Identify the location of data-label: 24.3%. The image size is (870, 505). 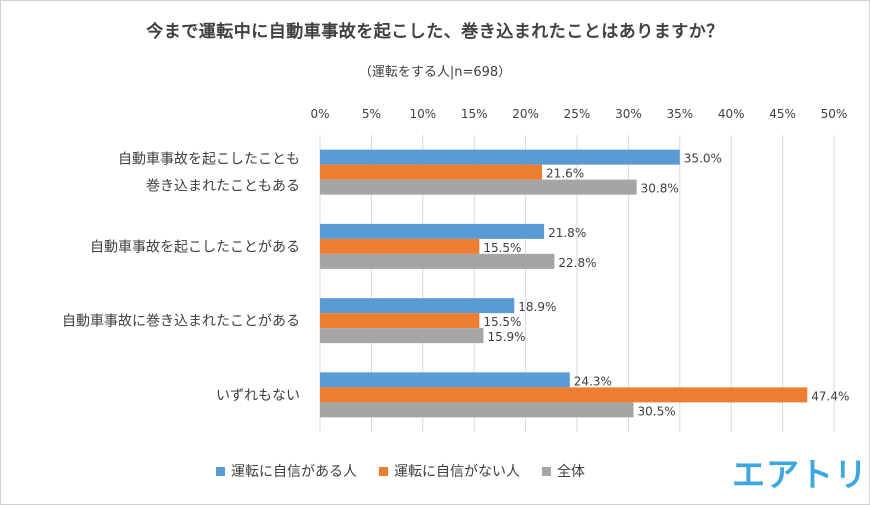
(593, 381).